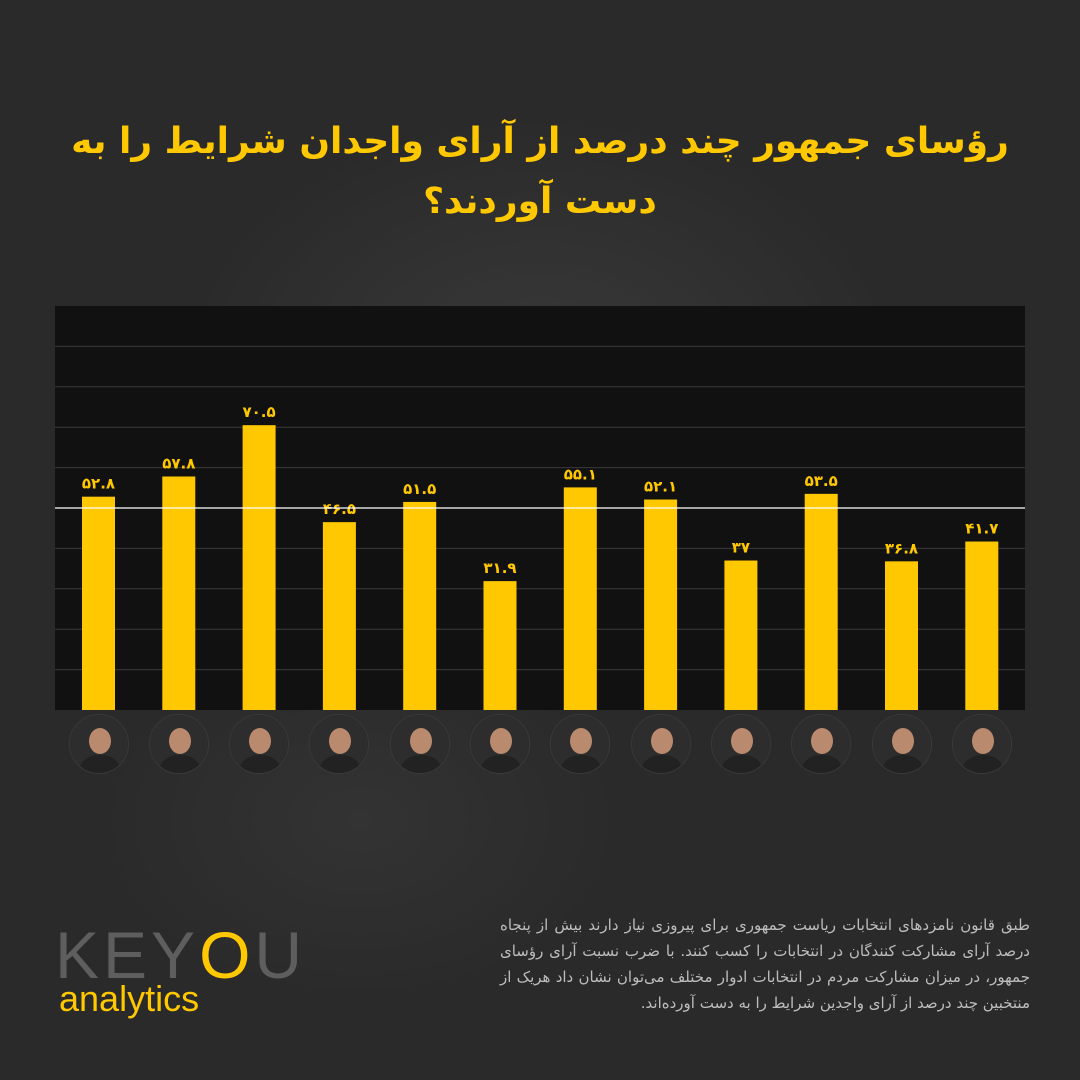  Describe the element at coordinates (259, 412) in the screenshot. I see `bar-value-label: ۷۰.۵` at that location.